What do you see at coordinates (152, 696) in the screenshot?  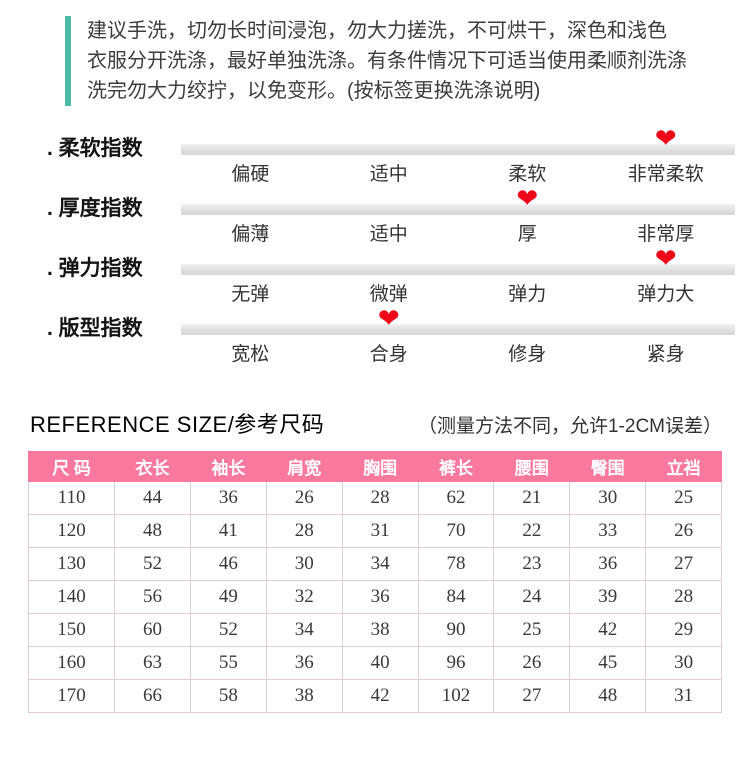 I see `size-cell: 66` at bounding box center [152, 696].